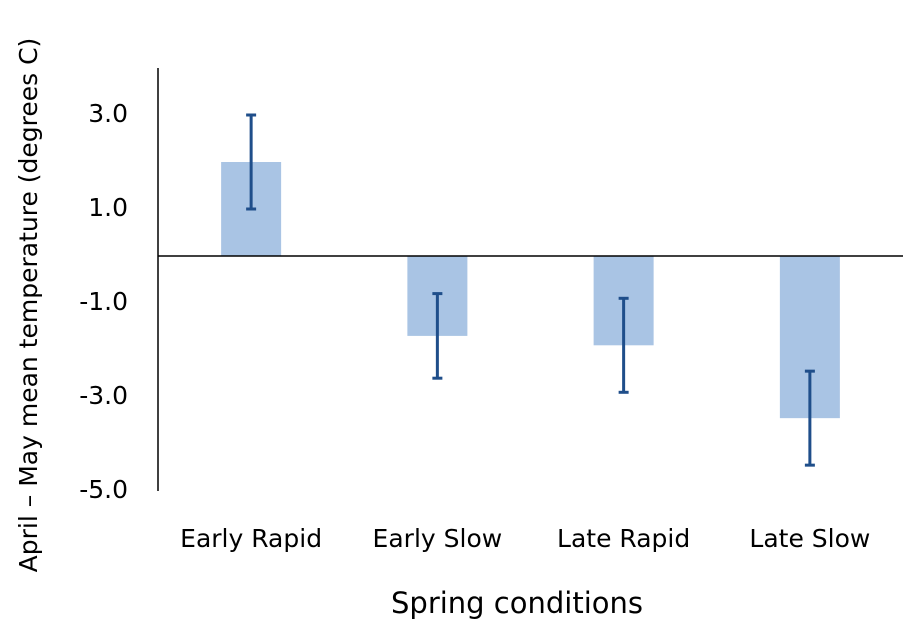 The height and width of the screenshot is (627, 903). Describe the element at coordinates (438, 538) in the screenshot. I see `x-tick-label: Early Slow` at that location.